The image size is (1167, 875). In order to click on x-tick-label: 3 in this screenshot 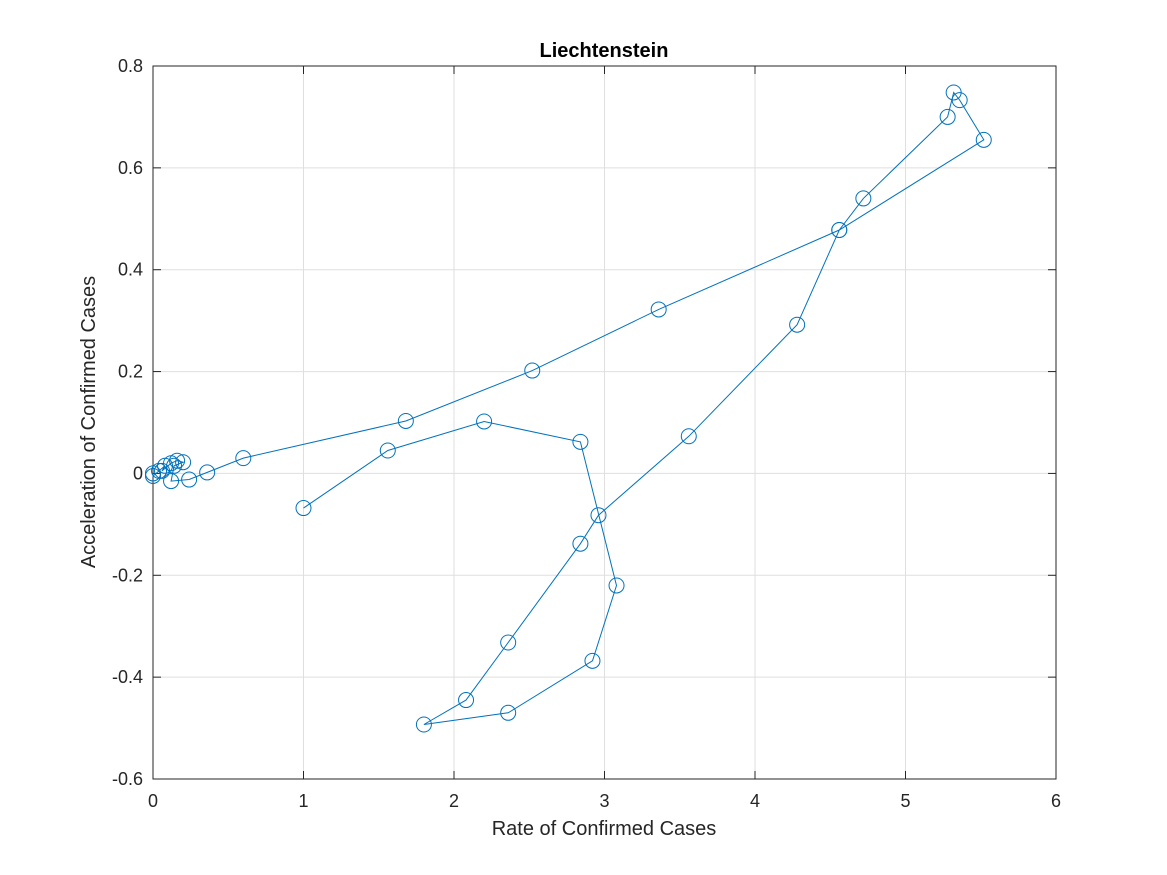, I will do `click(604, 801)`.